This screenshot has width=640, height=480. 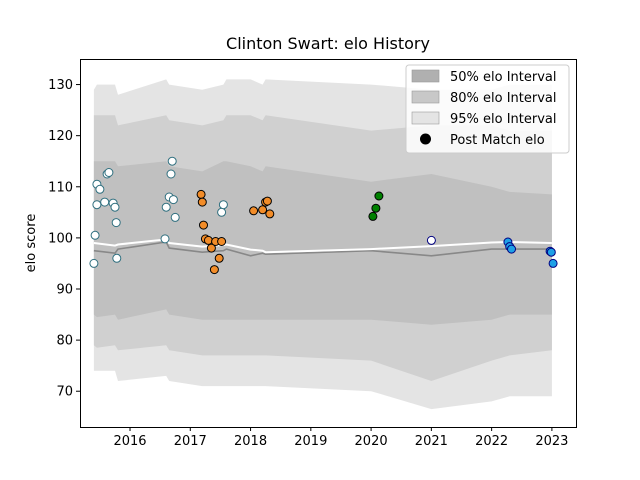 What do you see at coordinates (431, 441) in the screenshot?
I see `x-tick-label: 2021` at bounding box center [431, 441].